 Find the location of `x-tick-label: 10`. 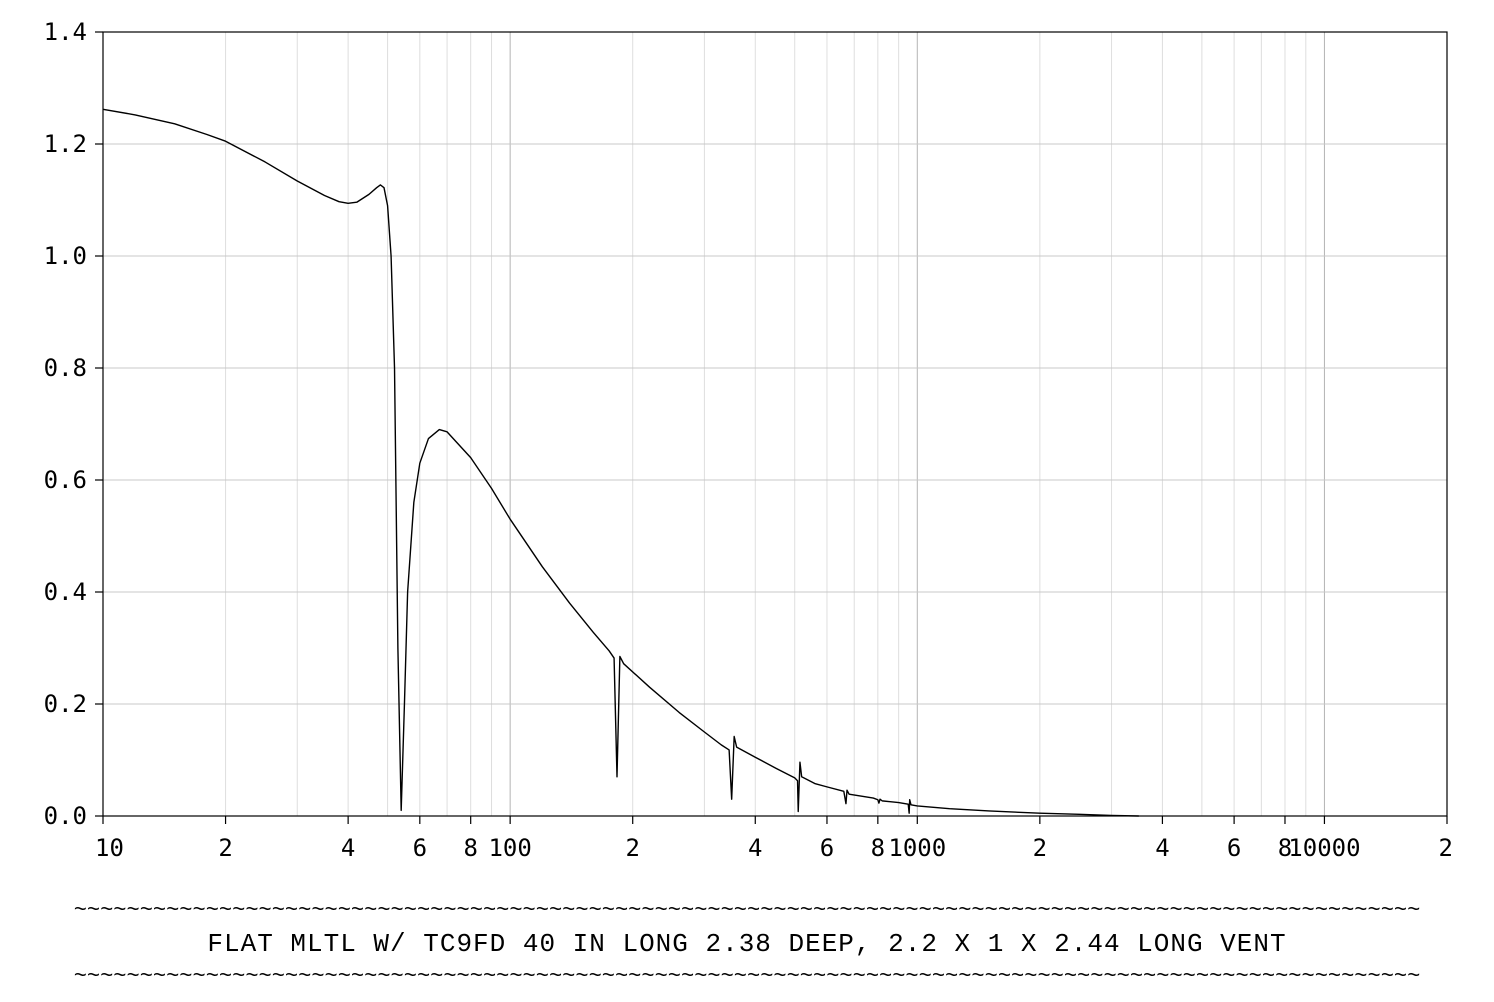

x-tick-label: 10 is located at coordinates (109, 848).